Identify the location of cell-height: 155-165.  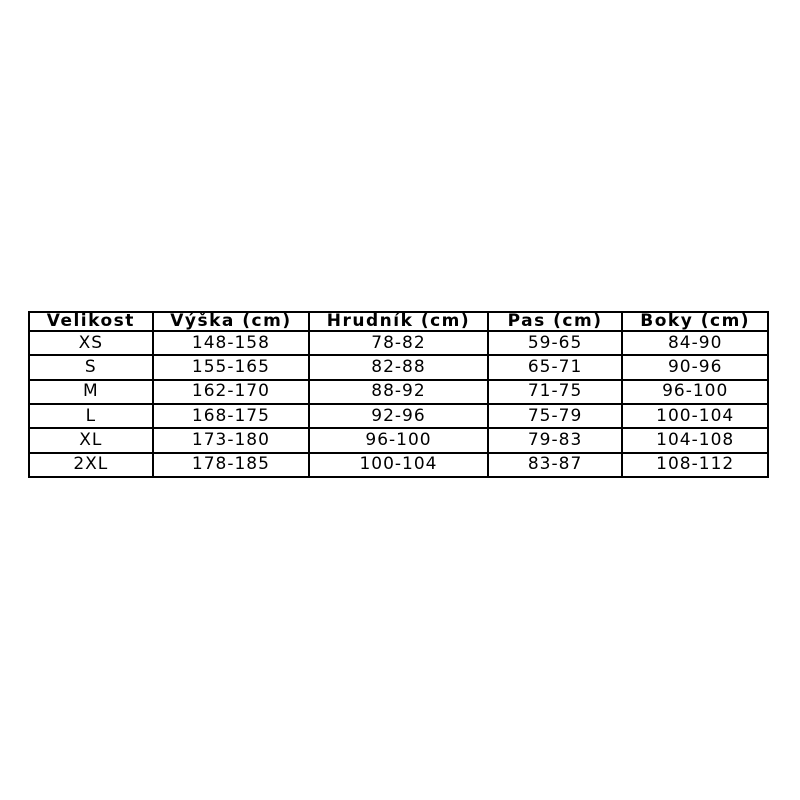
(231, 367).